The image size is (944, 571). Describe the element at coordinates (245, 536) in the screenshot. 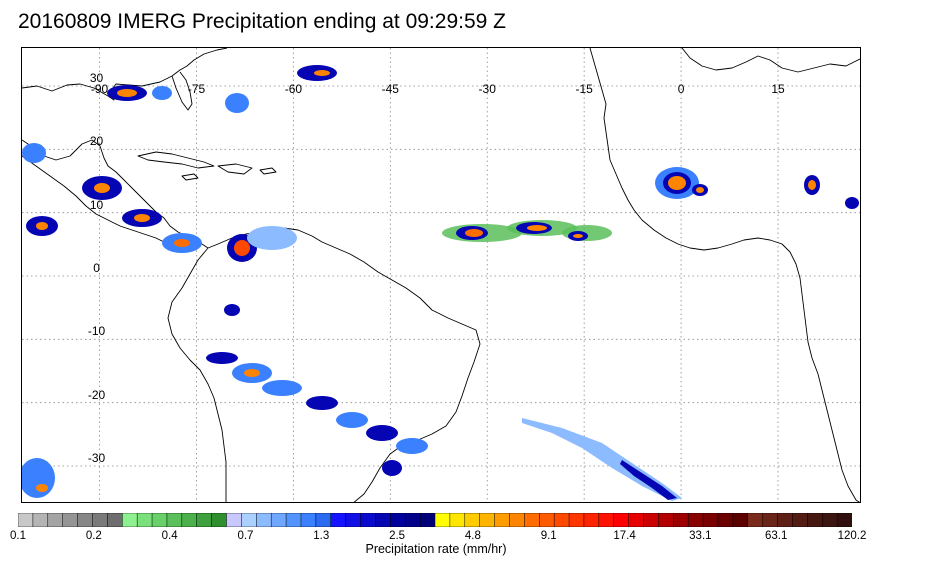

I see `colorbar-tick-label: 0.7` at that location.